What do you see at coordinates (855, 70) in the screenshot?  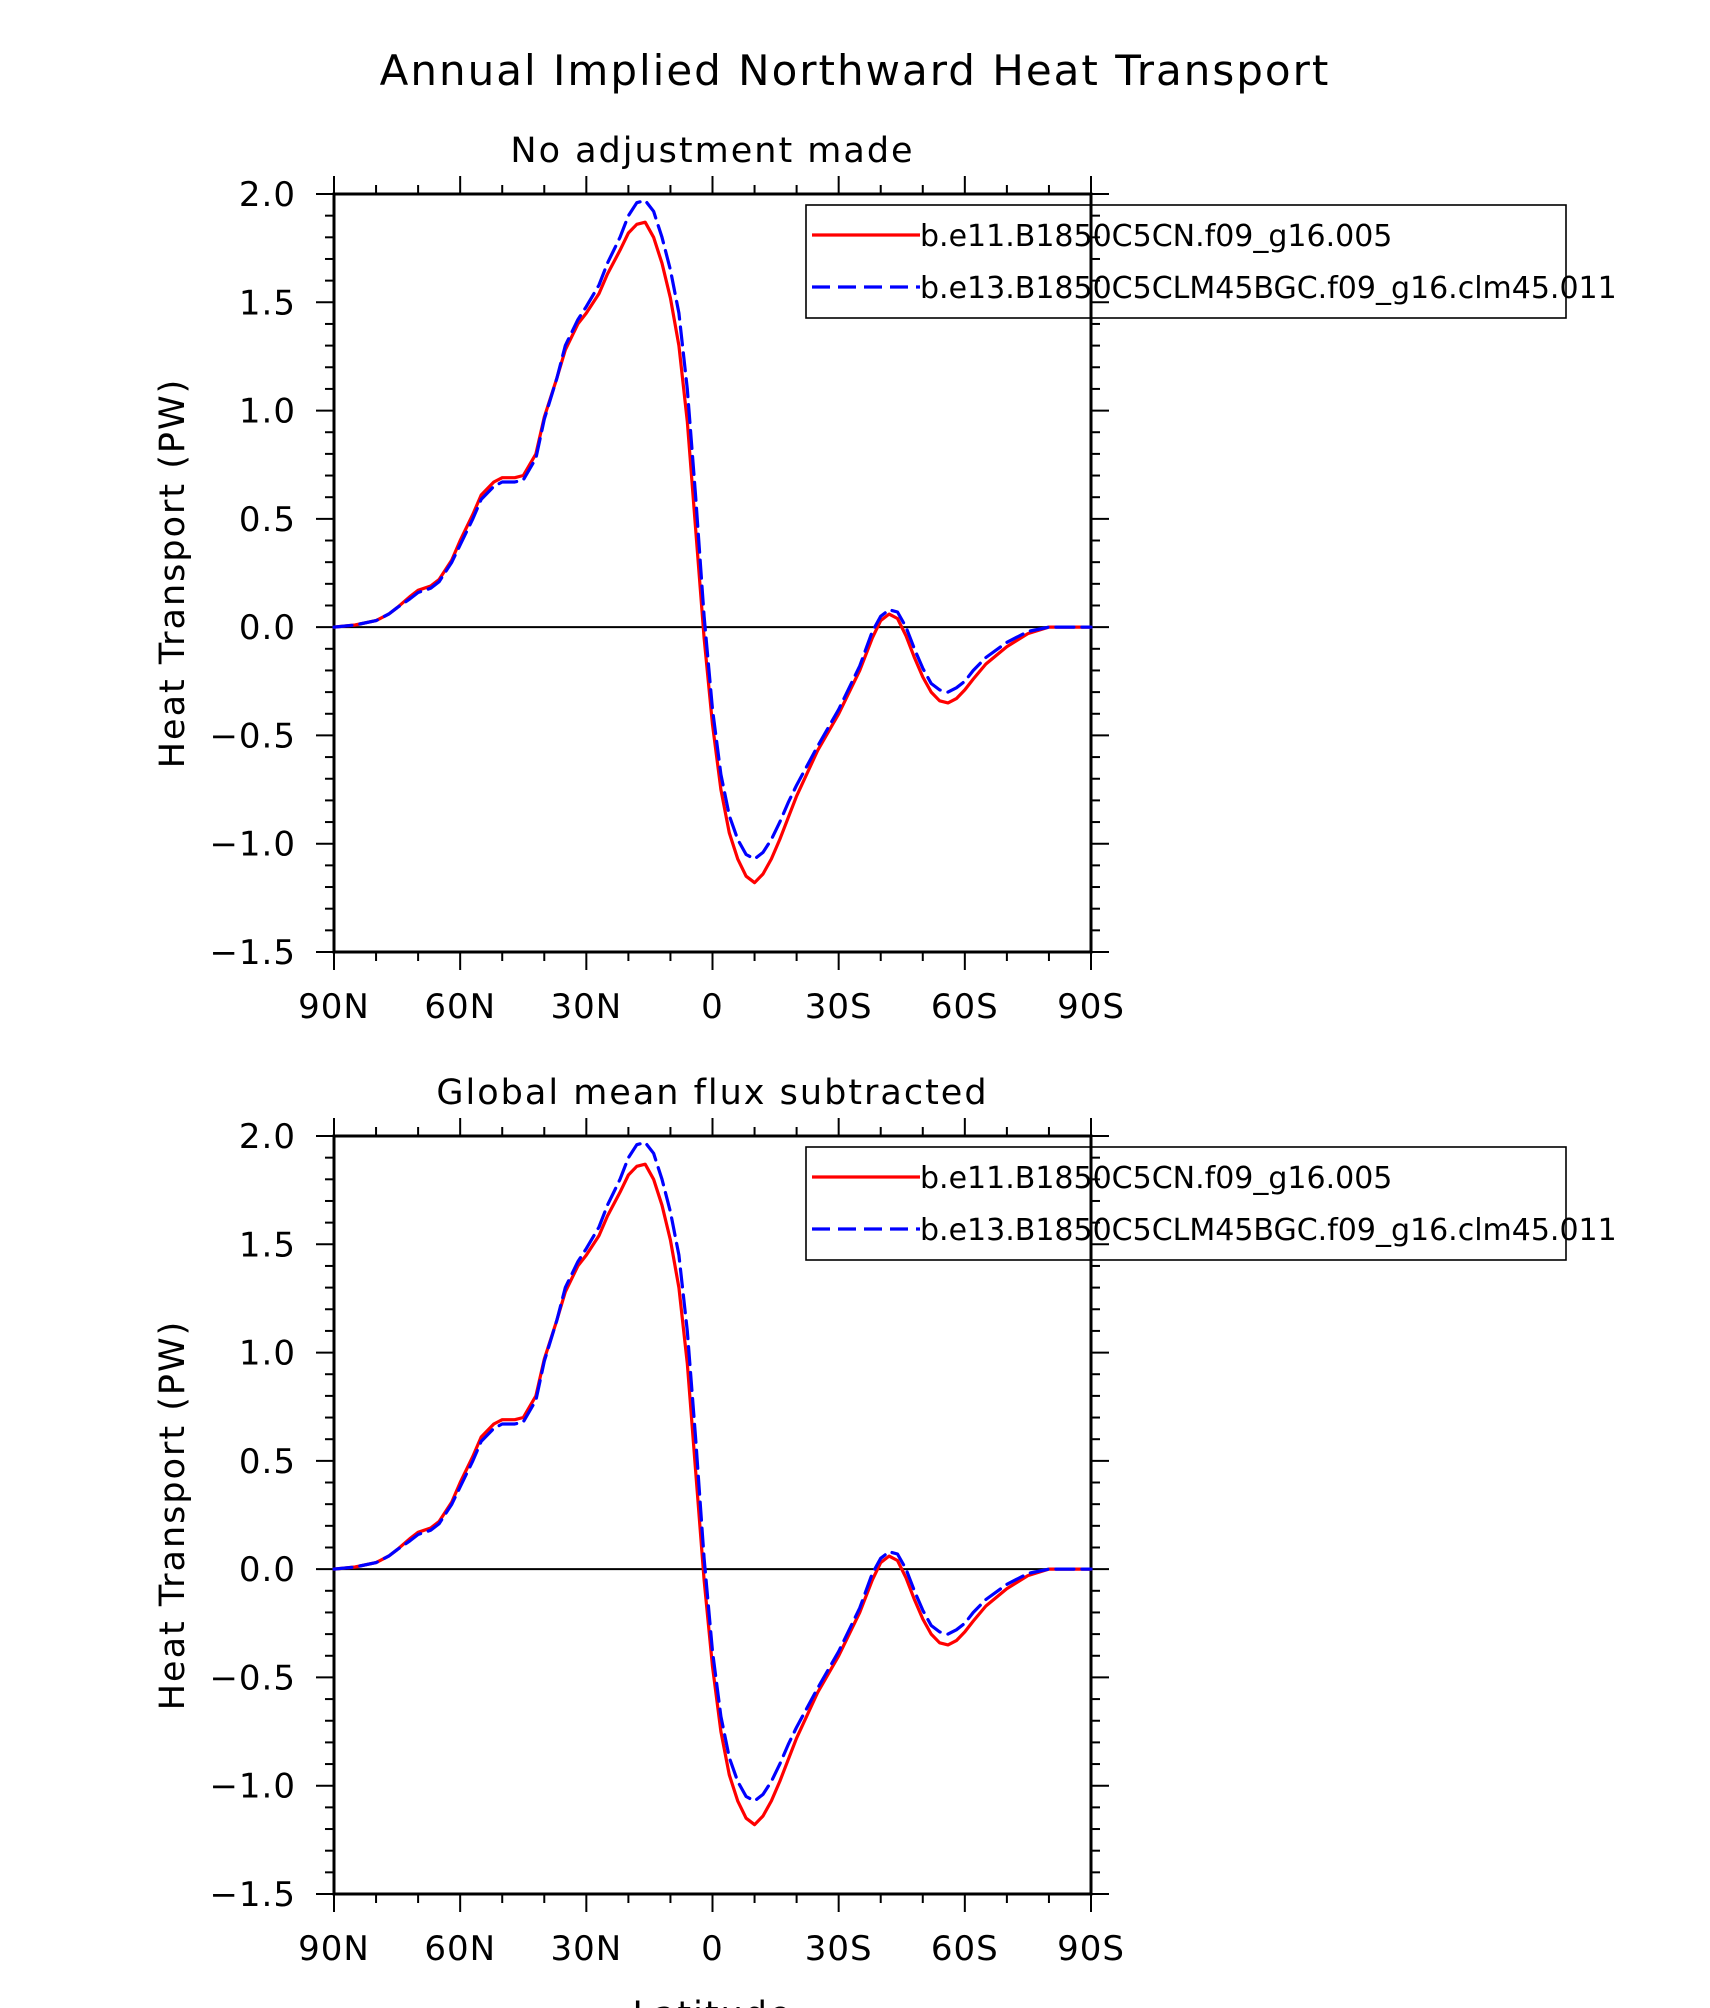 I see `figure-title: Annual Implied Northward Heat Transport` at bounding box center [855, 70].